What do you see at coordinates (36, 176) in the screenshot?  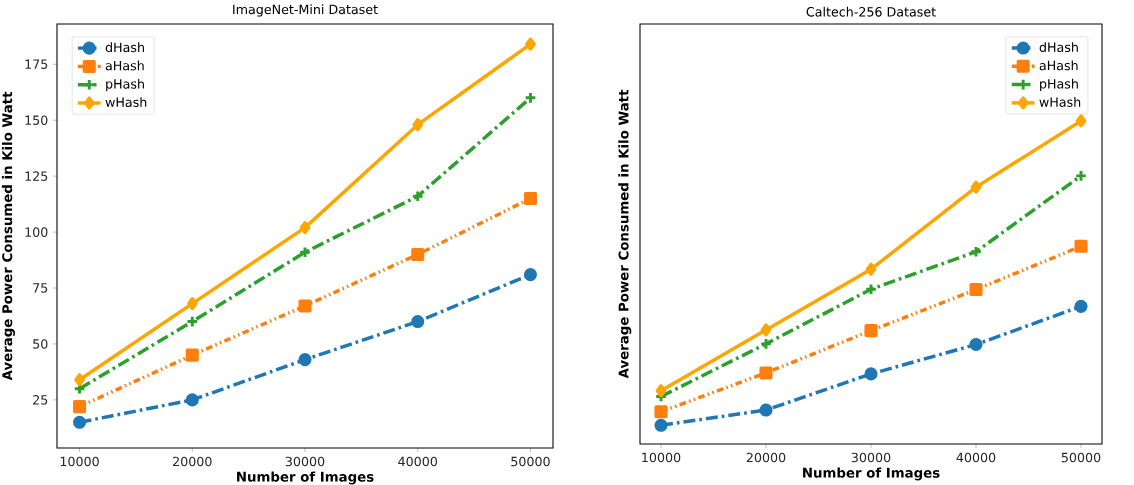 I see `y-tick-label: 125` at bounding box center [36, 176].